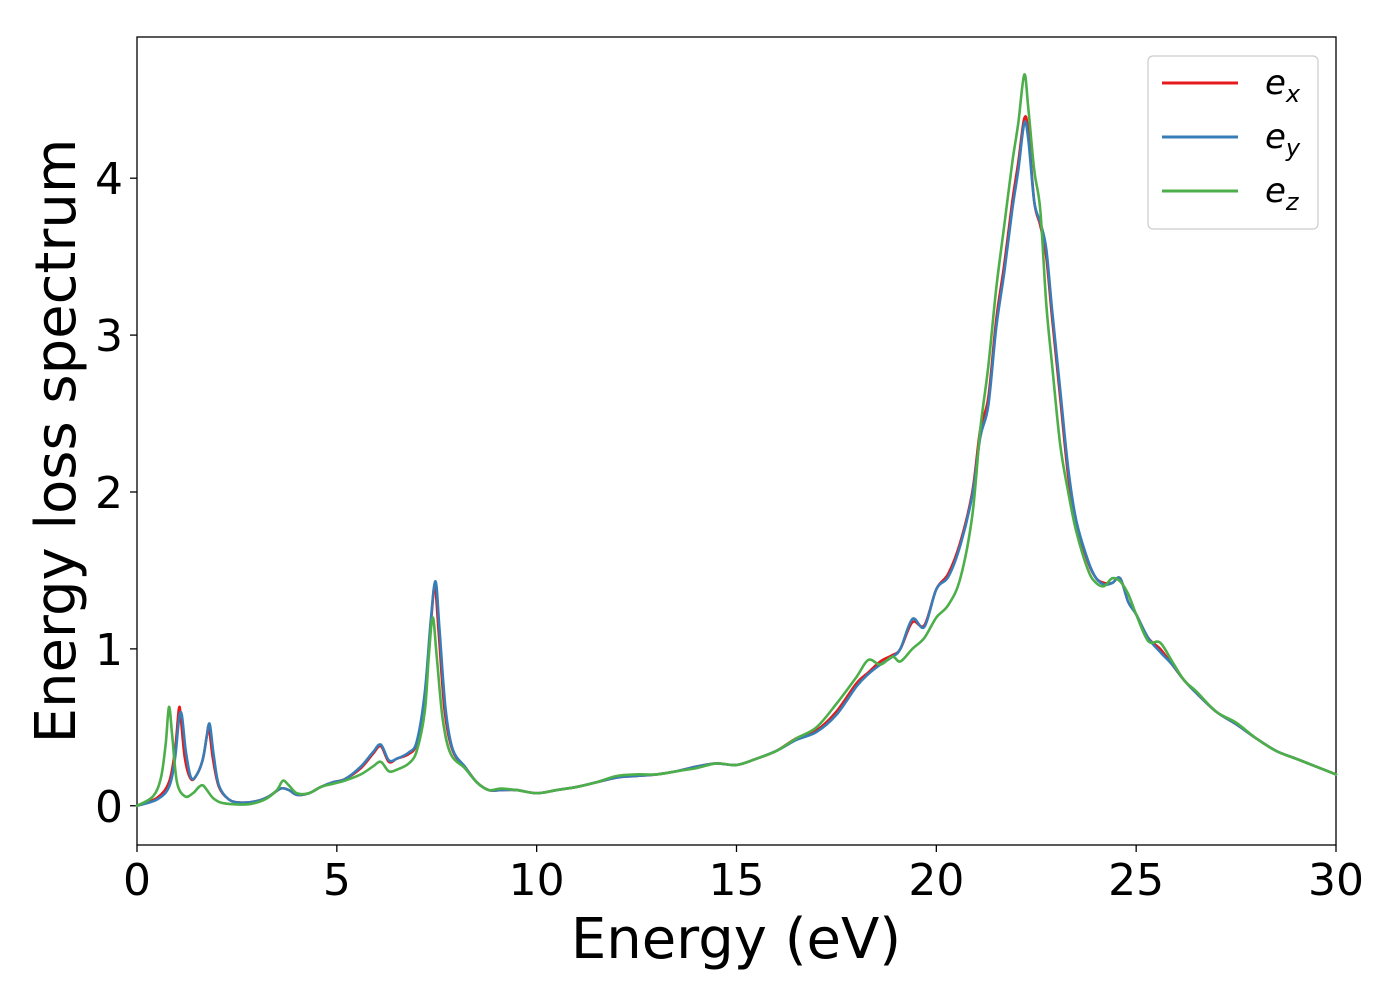  What do you see at coordinates (1336, 880) in the screenshot?
I see `x-tick-label: 30` at bounding box center [1336, 880].